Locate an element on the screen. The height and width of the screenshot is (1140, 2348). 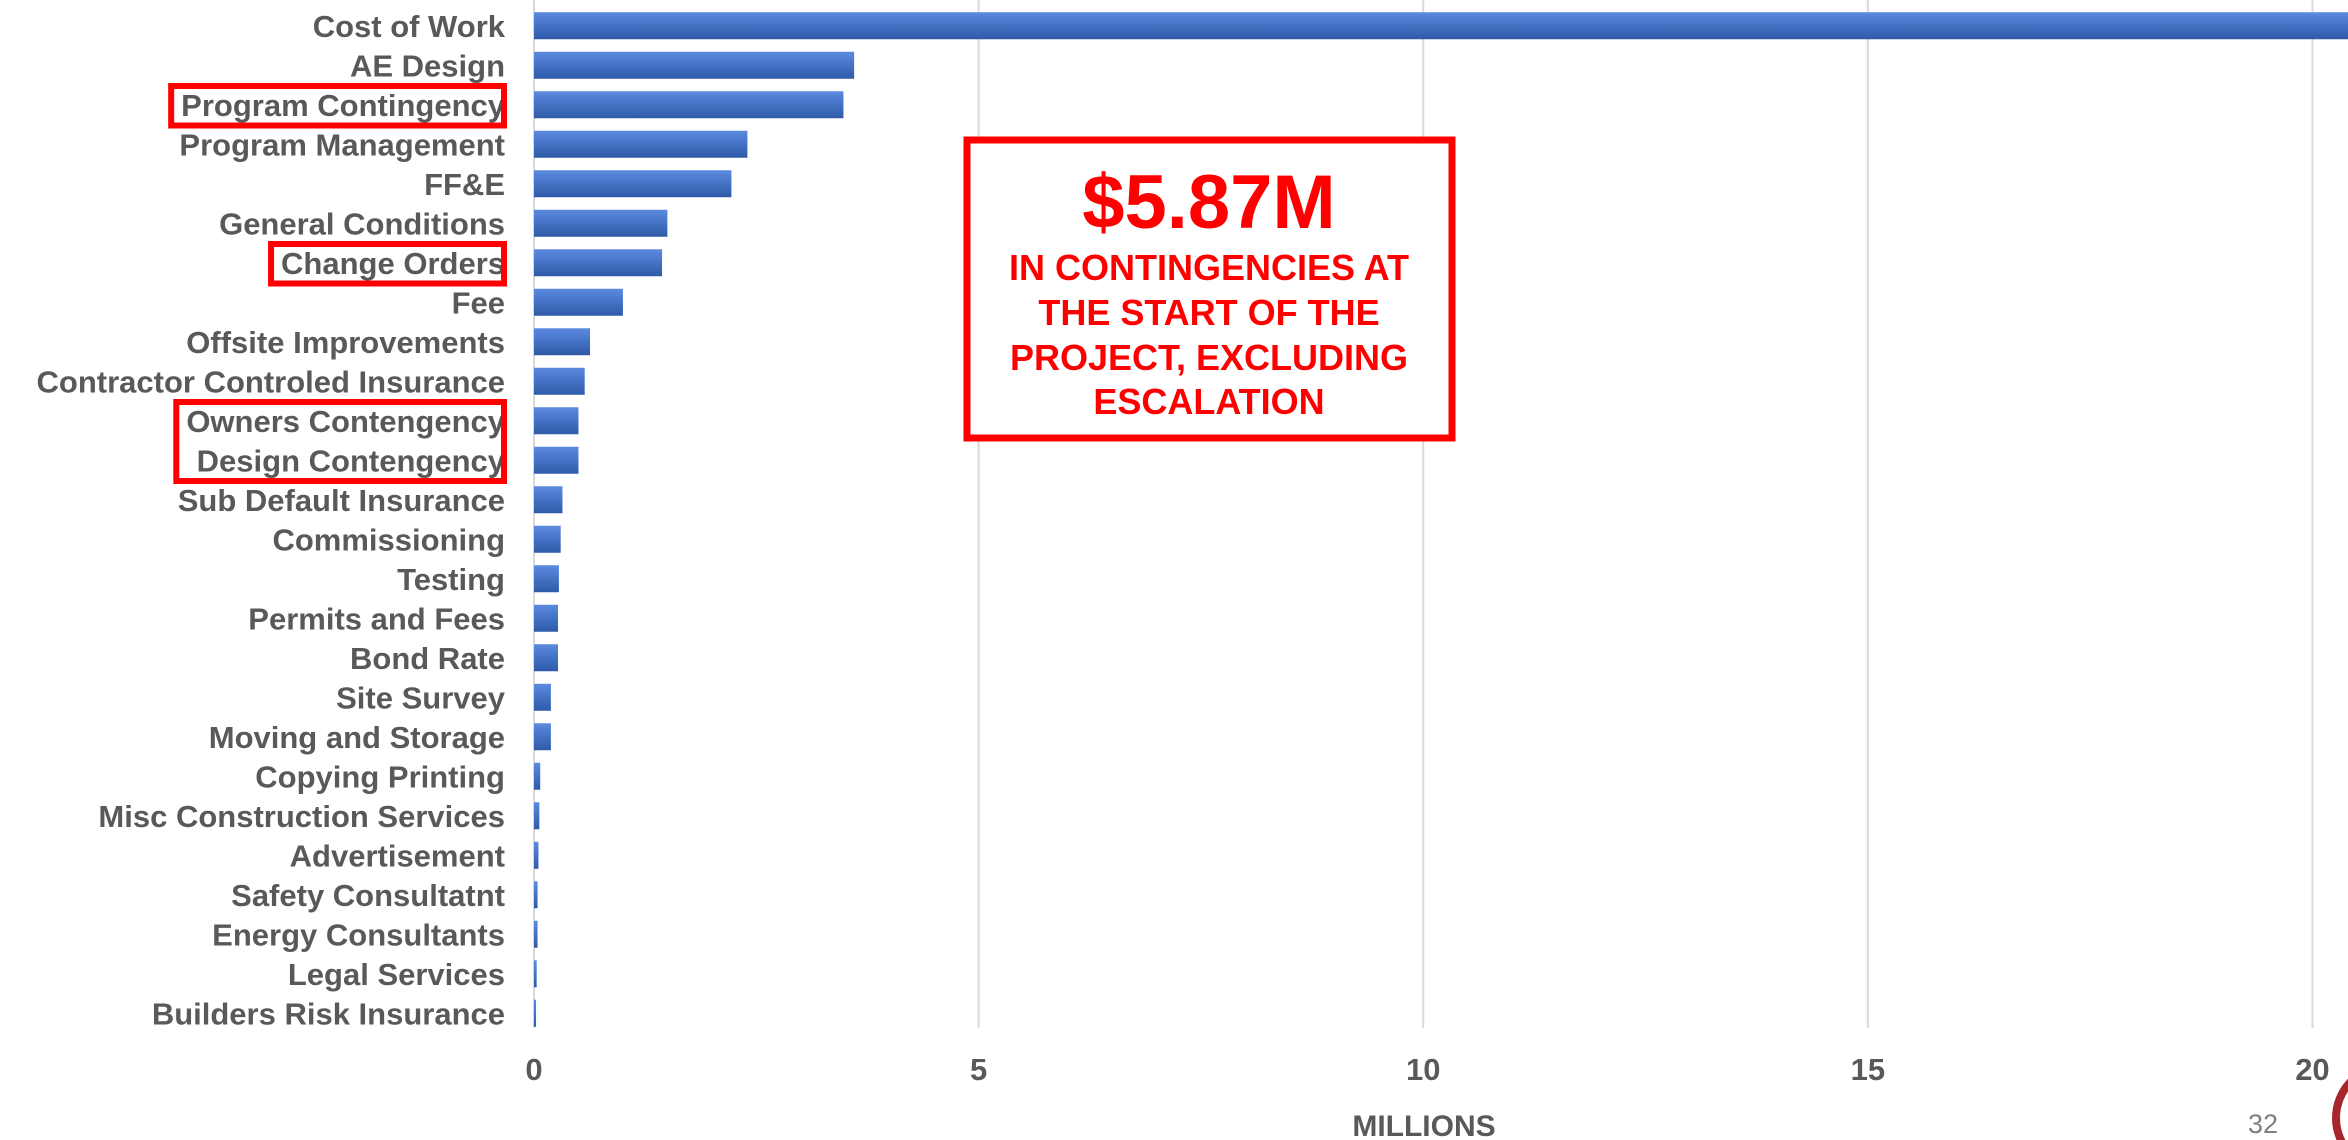
callout-line-3: PROJECT, EXCLUDING is located at coordinates (1209, 357).